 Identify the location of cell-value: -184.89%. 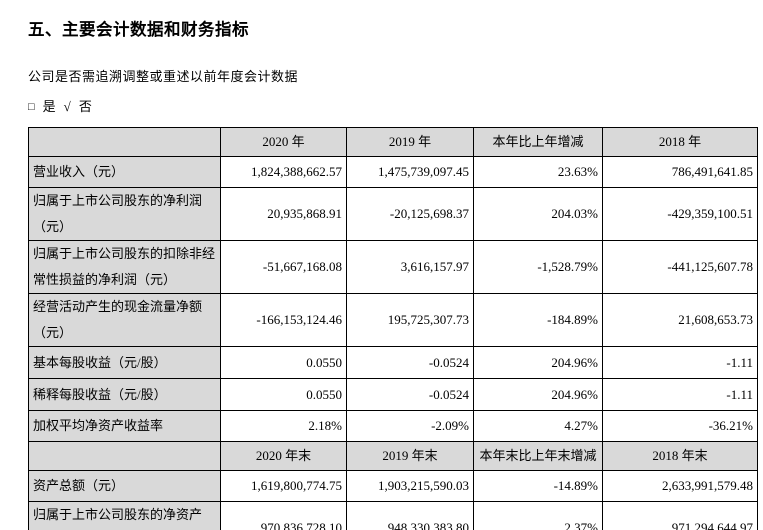
(538, 320).